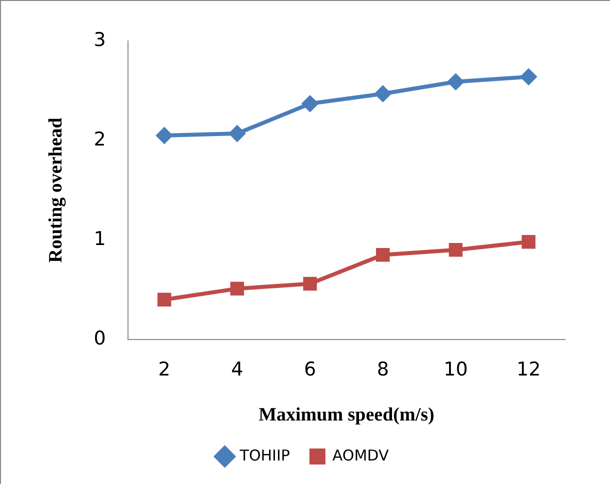 This screenshot has height=485, width=611. What do you see at coordinates (100, 338) in the screenshot?
I see `y-tick-label: 0` at bounding box center [100, 338].